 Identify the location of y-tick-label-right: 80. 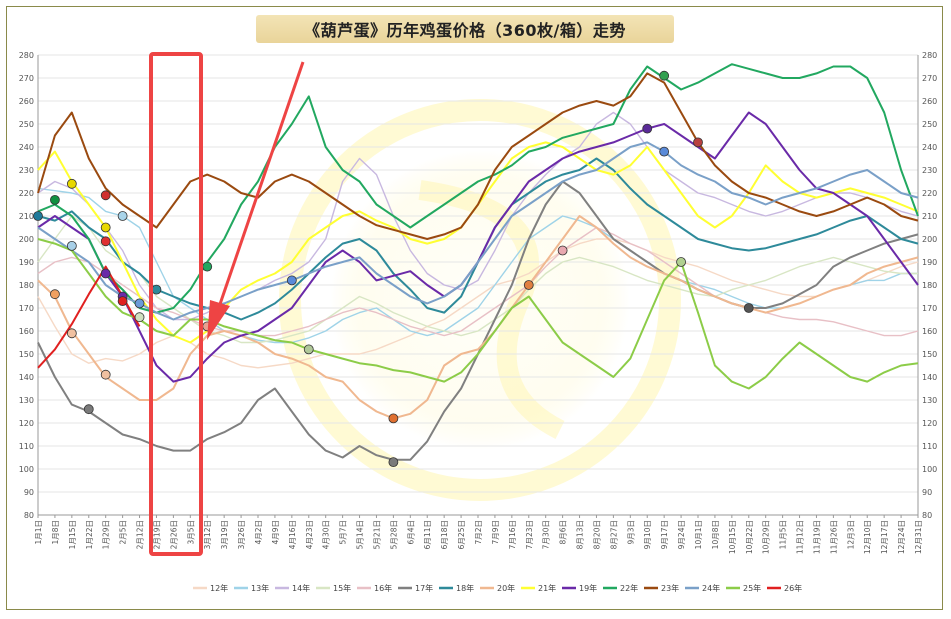
(927, 515).